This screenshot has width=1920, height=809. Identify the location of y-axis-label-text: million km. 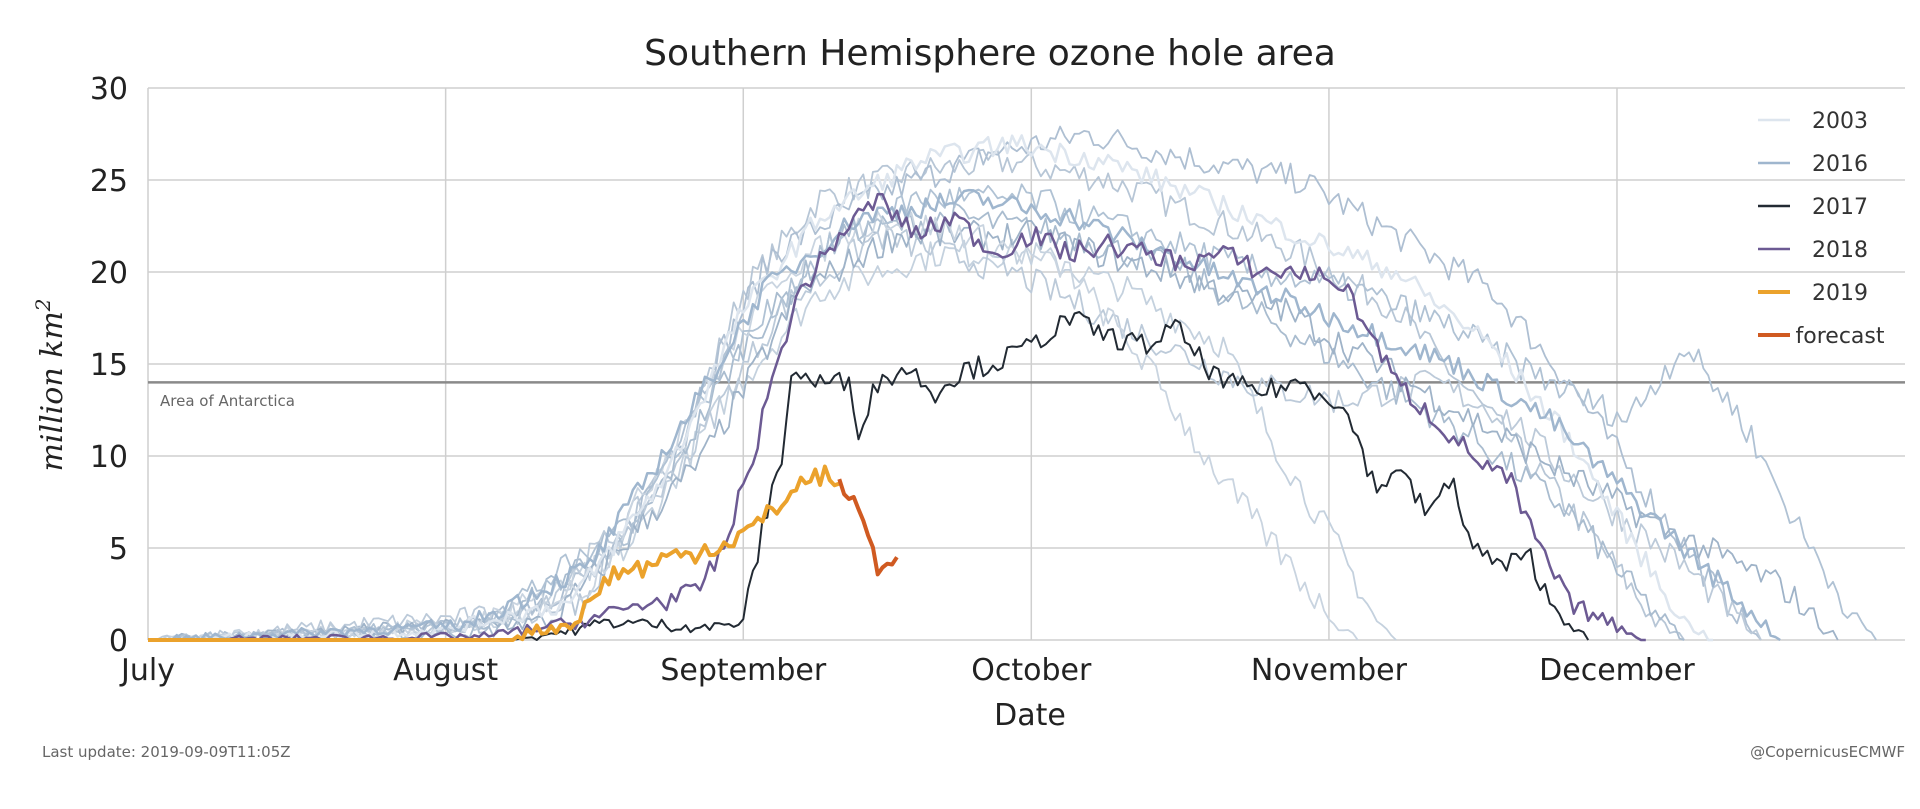
(52, 391).